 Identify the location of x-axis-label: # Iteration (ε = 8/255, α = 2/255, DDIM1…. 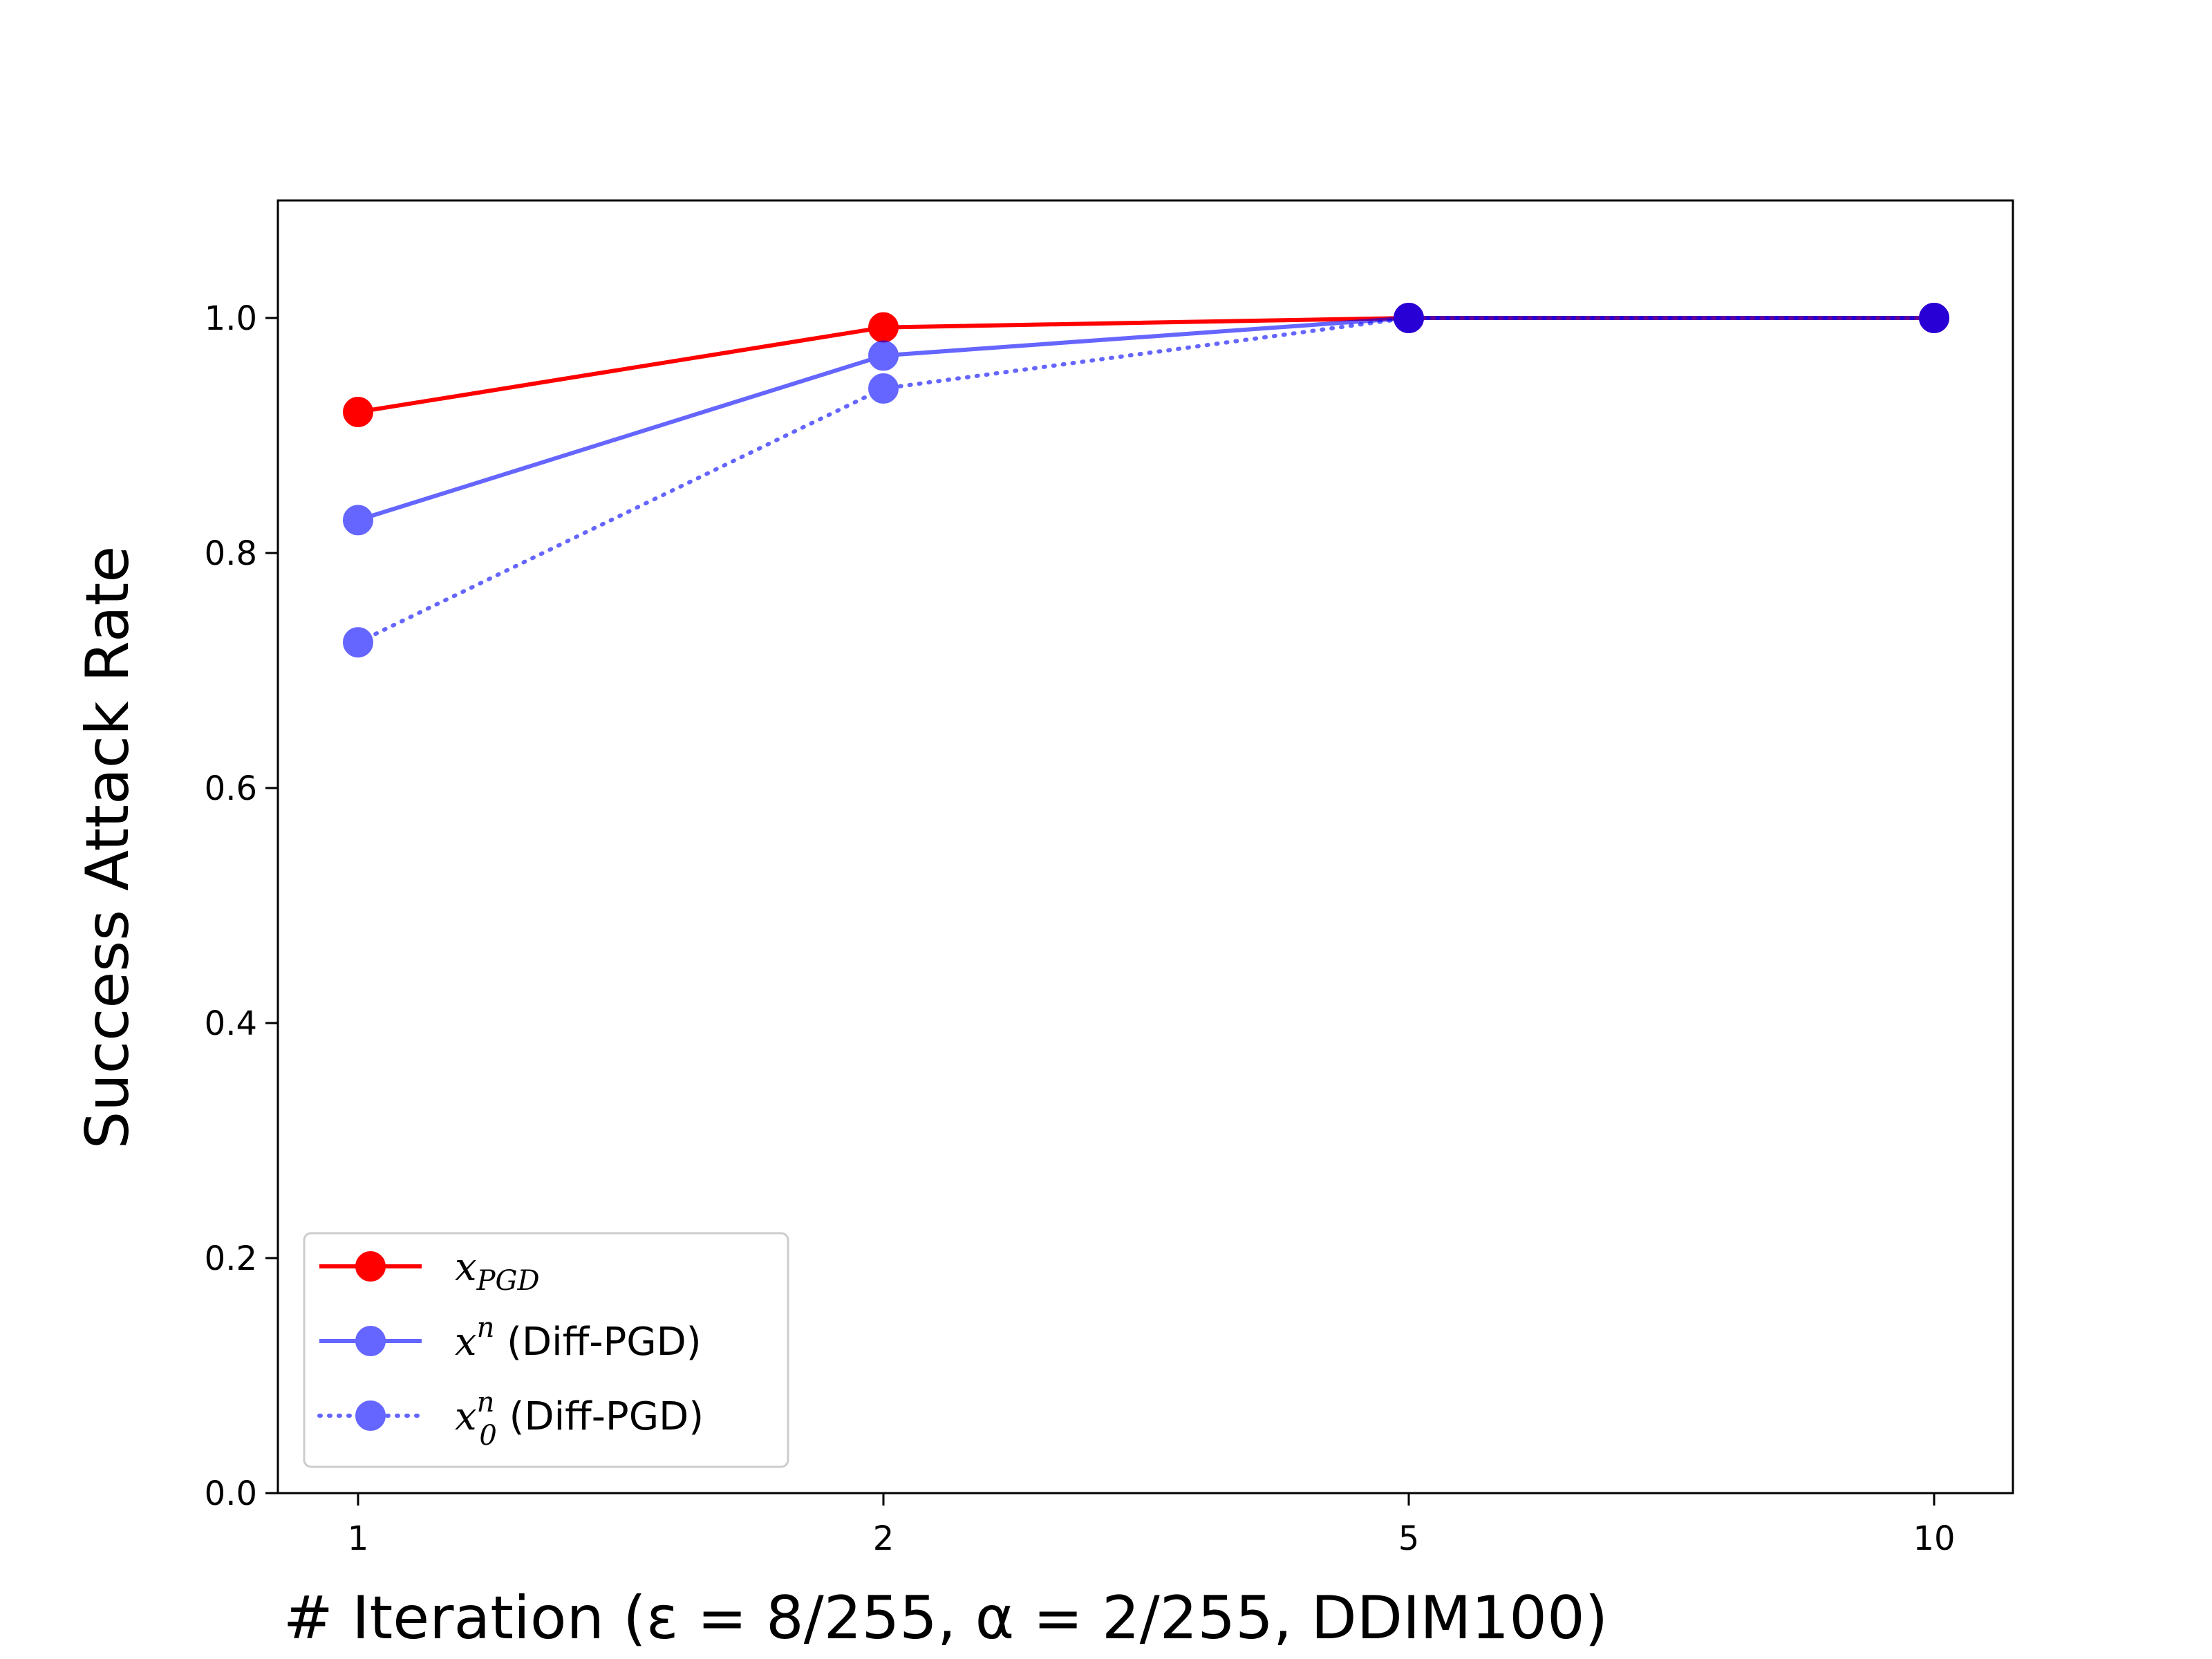
(946, 1619).